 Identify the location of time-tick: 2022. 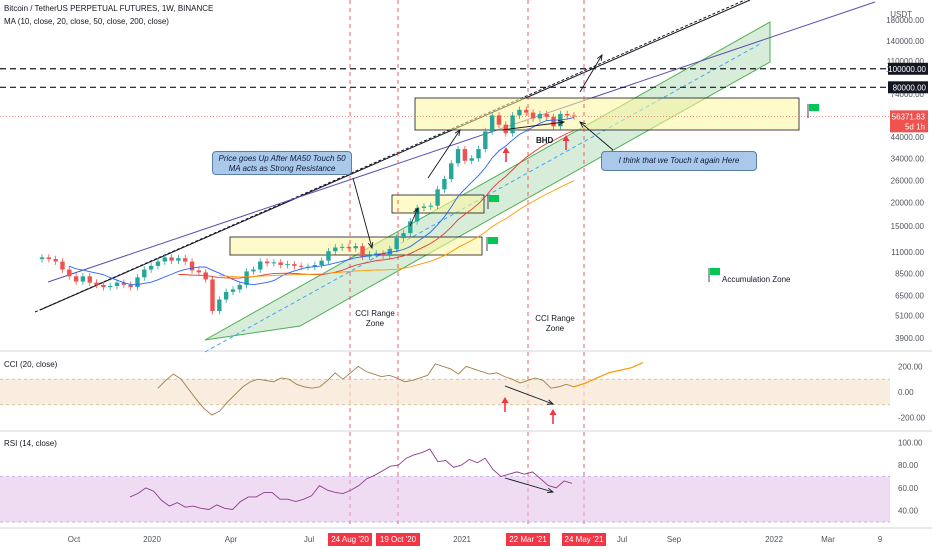
(774, 539).